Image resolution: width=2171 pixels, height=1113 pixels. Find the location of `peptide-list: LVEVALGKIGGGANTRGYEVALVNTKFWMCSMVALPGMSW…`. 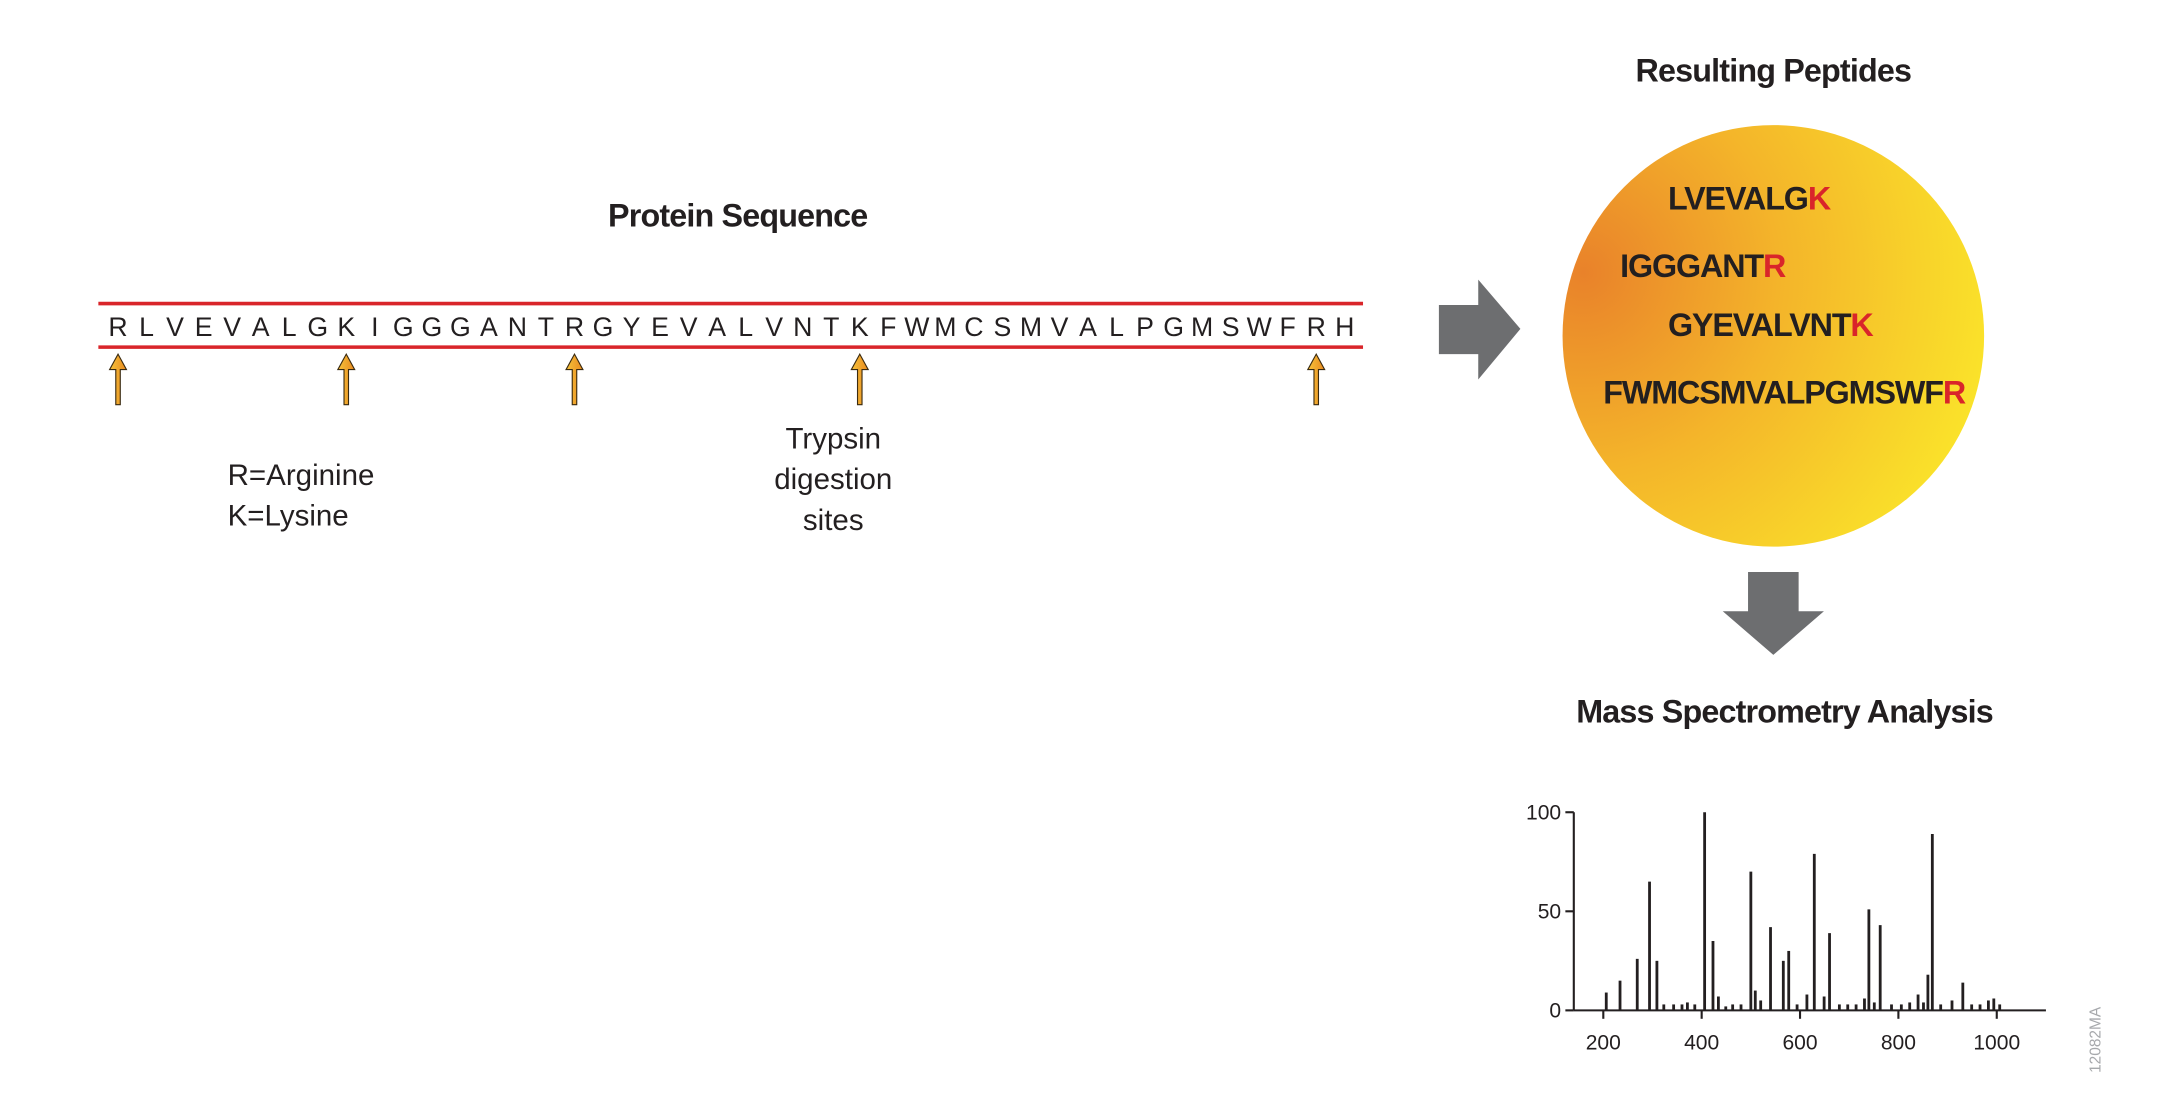

peptide-list: LVEVALGKIGGGANTRGYEVALVNTKFWMCSMVALPGMSW… is located at coordinates (1785, 295).